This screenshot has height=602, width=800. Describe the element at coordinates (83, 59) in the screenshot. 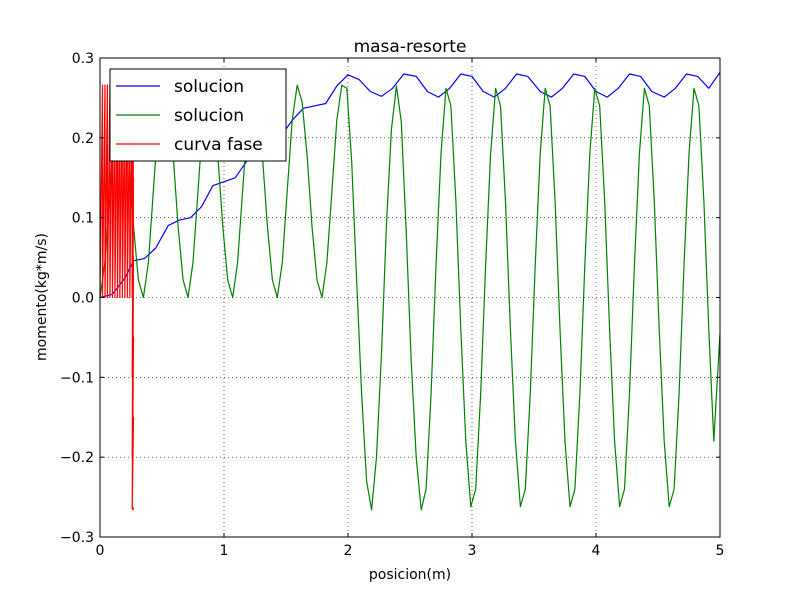

I see `y-tick-label-6: 0.3` at that location.